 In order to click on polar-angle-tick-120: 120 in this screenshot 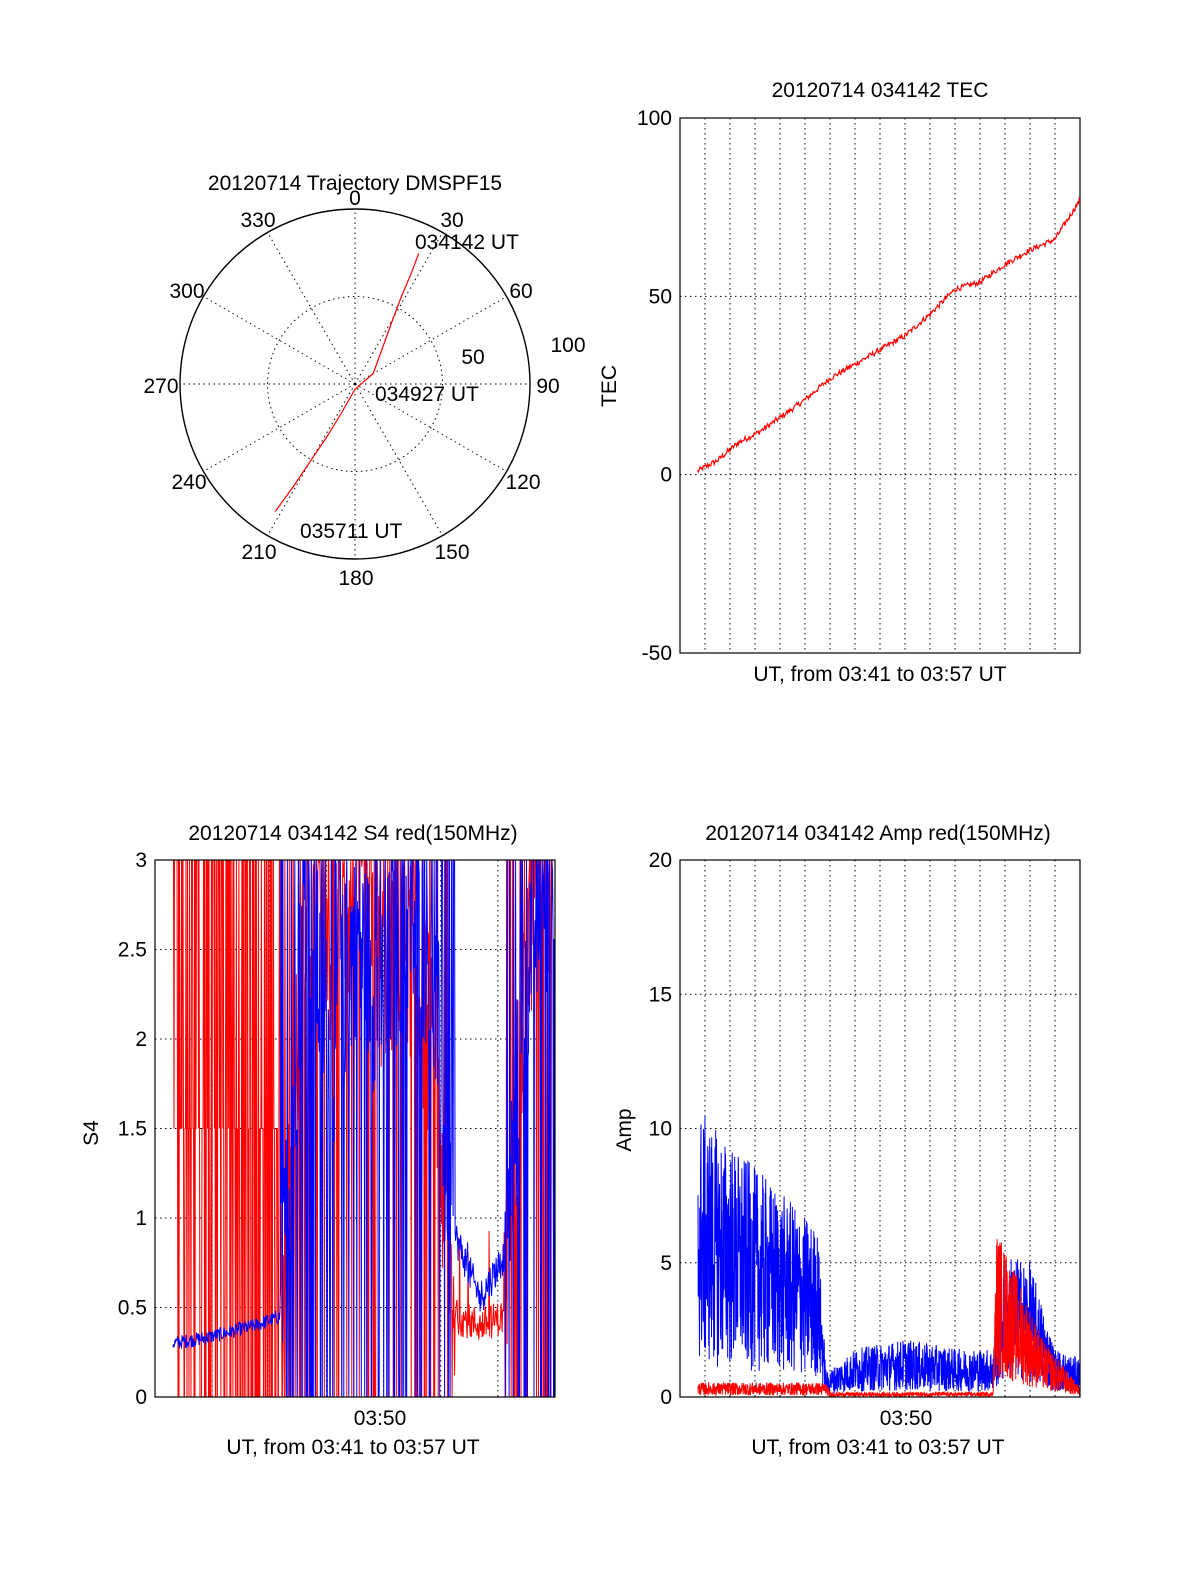, I will do `click(522, 482)`.